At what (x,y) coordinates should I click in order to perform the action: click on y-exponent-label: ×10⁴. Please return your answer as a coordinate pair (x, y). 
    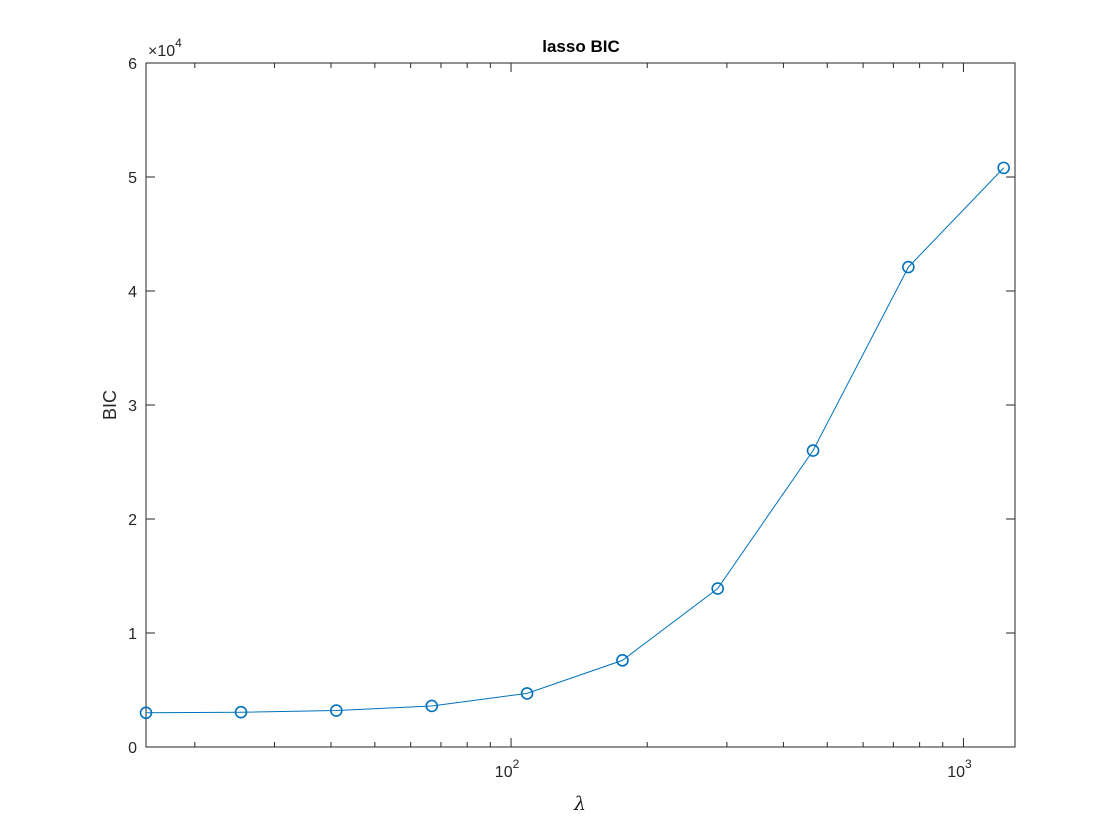
    Looking at the image, I should click on (165, 48).